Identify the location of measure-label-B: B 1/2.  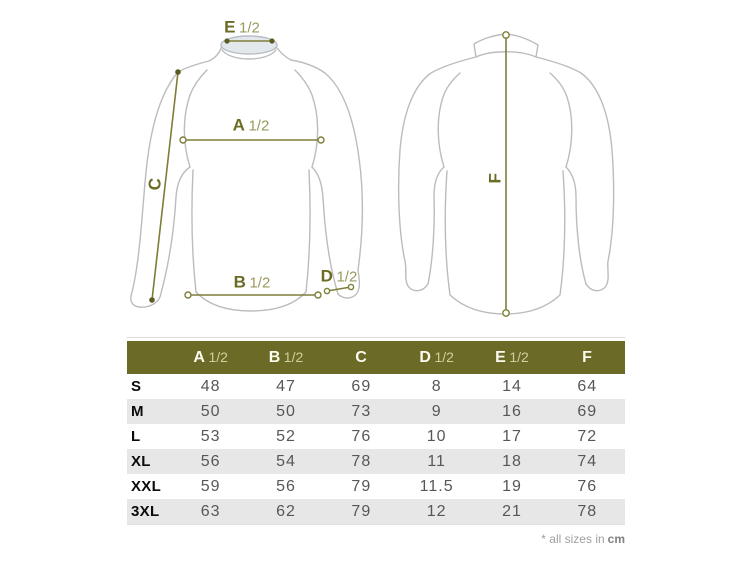
(252, 282).